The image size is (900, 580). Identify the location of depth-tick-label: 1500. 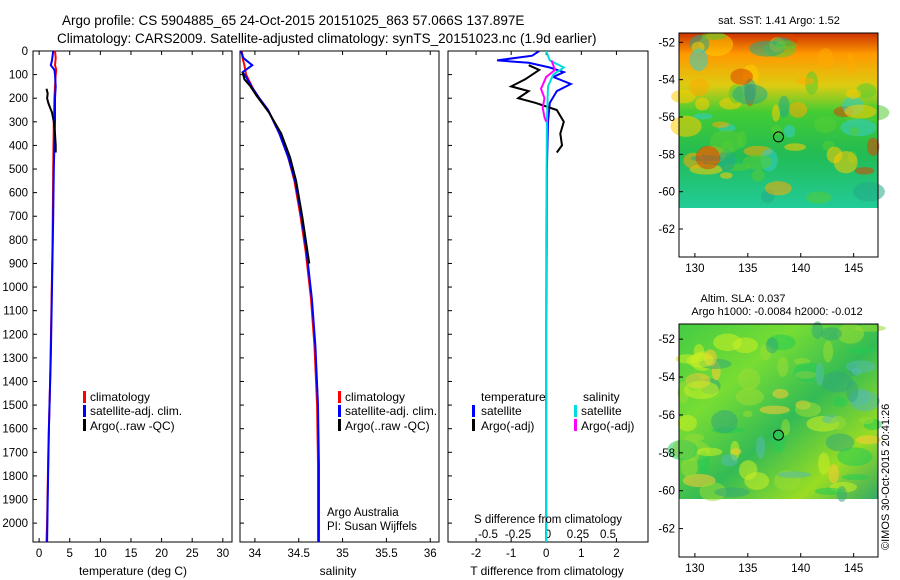
(15, 406).